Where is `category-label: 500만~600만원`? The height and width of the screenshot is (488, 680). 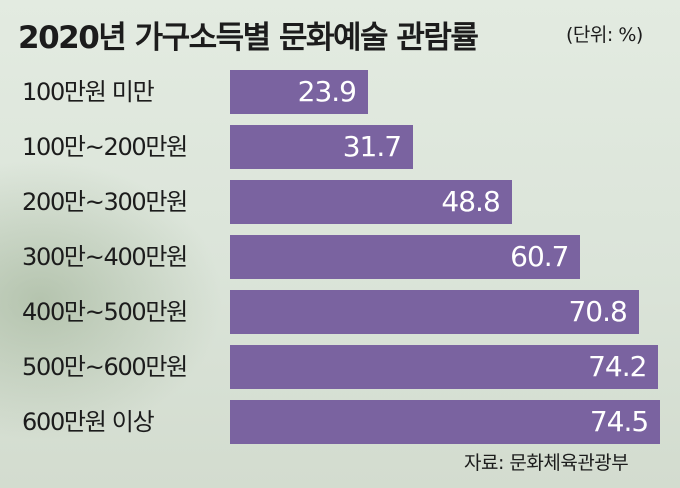
category-label: 500만~600만원 is located at coordinates (105, 367).